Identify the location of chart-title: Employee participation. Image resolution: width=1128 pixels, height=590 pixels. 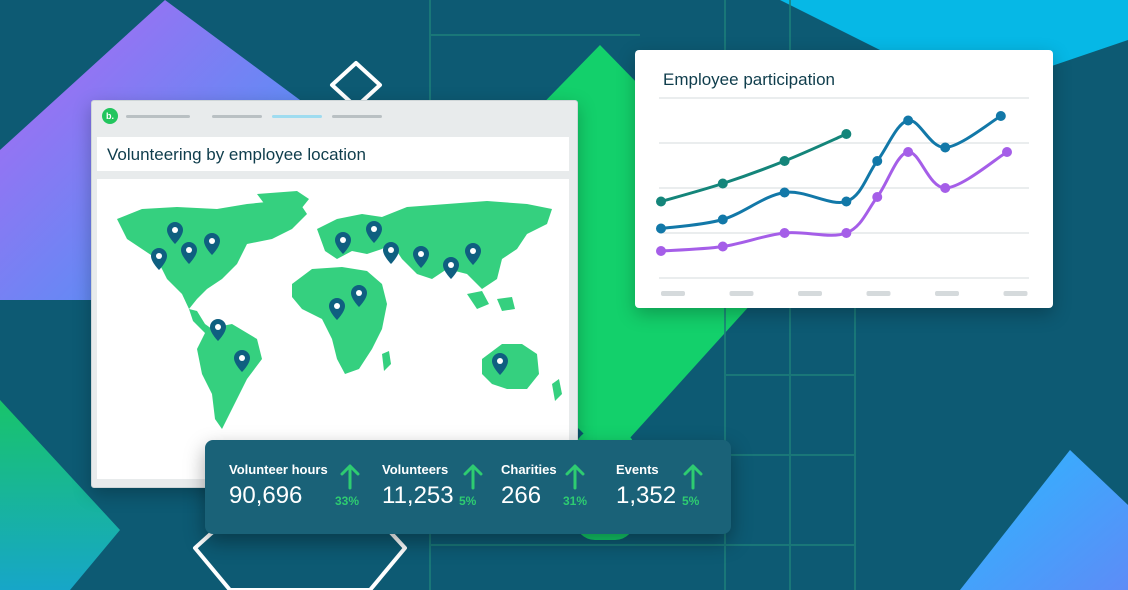
(749, 79).